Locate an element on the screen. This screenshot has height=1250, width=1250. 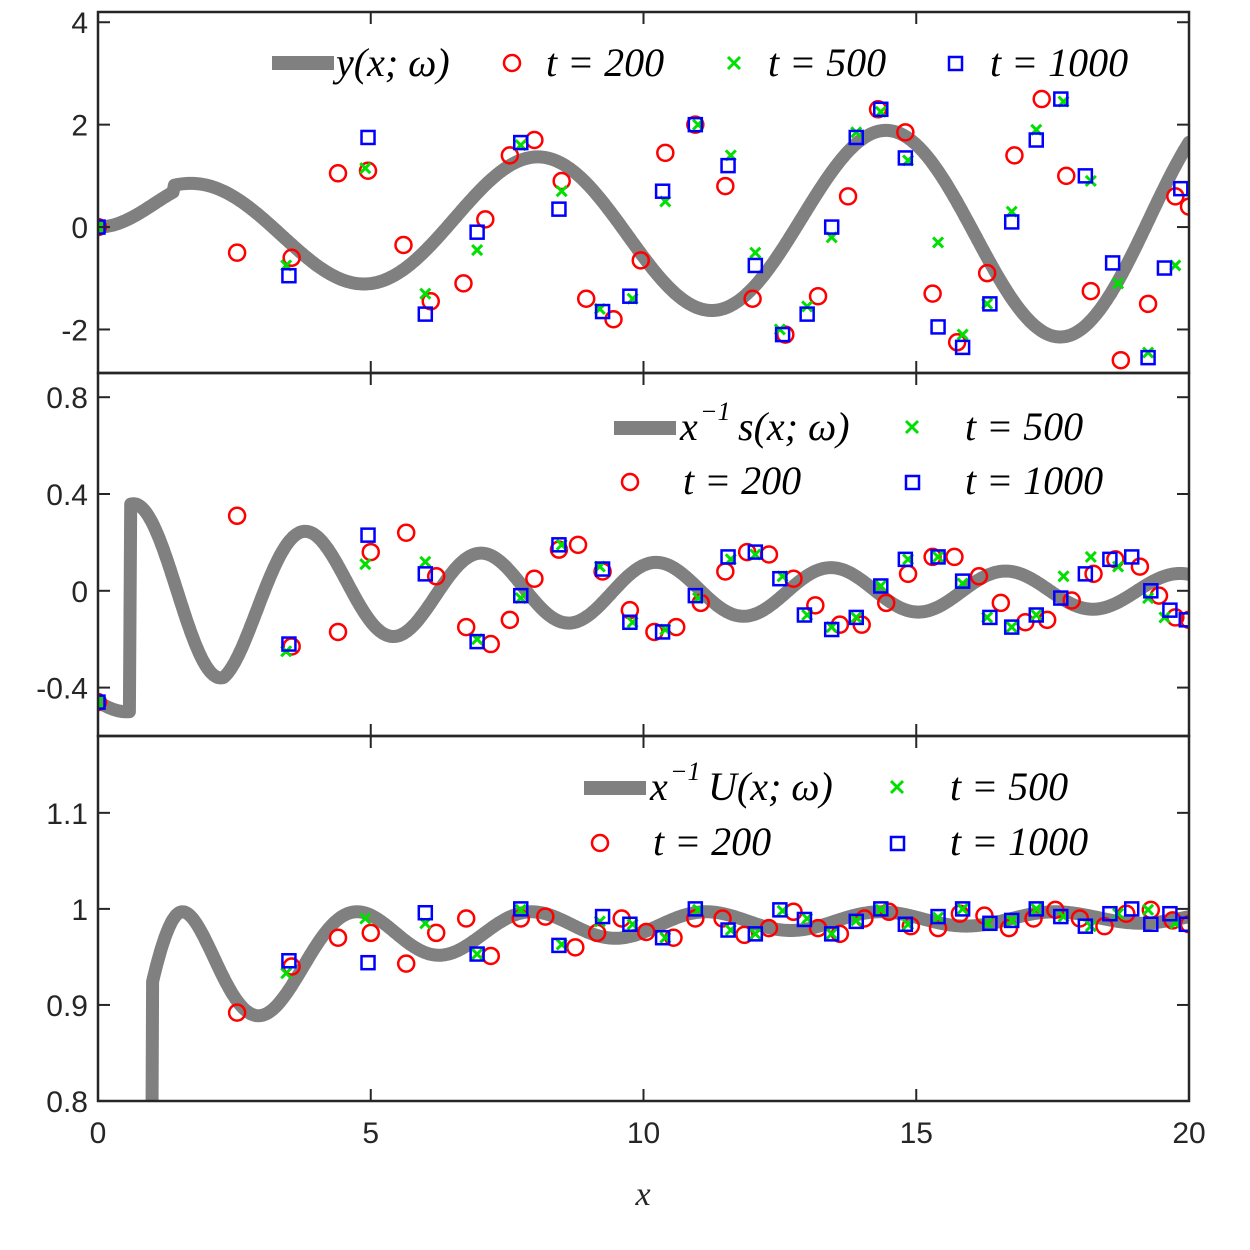
y-tick-label-bot: 1.1 is located at coordinates (67, 814).